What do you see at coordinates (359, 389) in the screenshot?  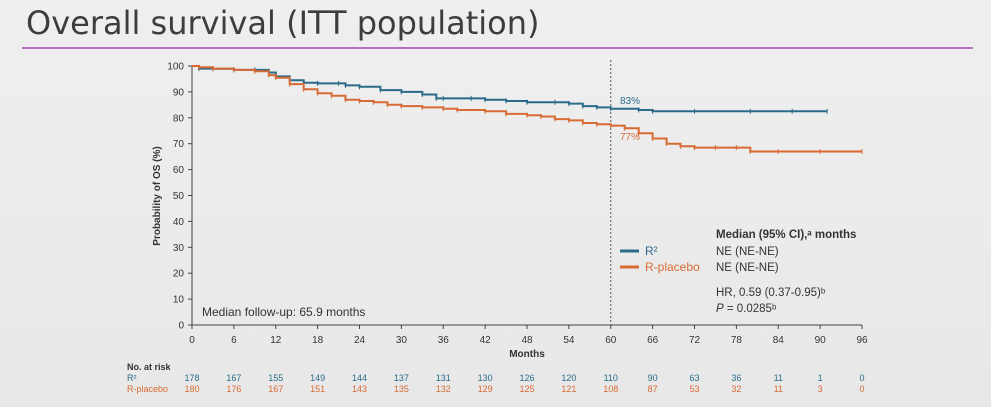 I see `at-risk-value: 143` at bounding box center [359, 389].